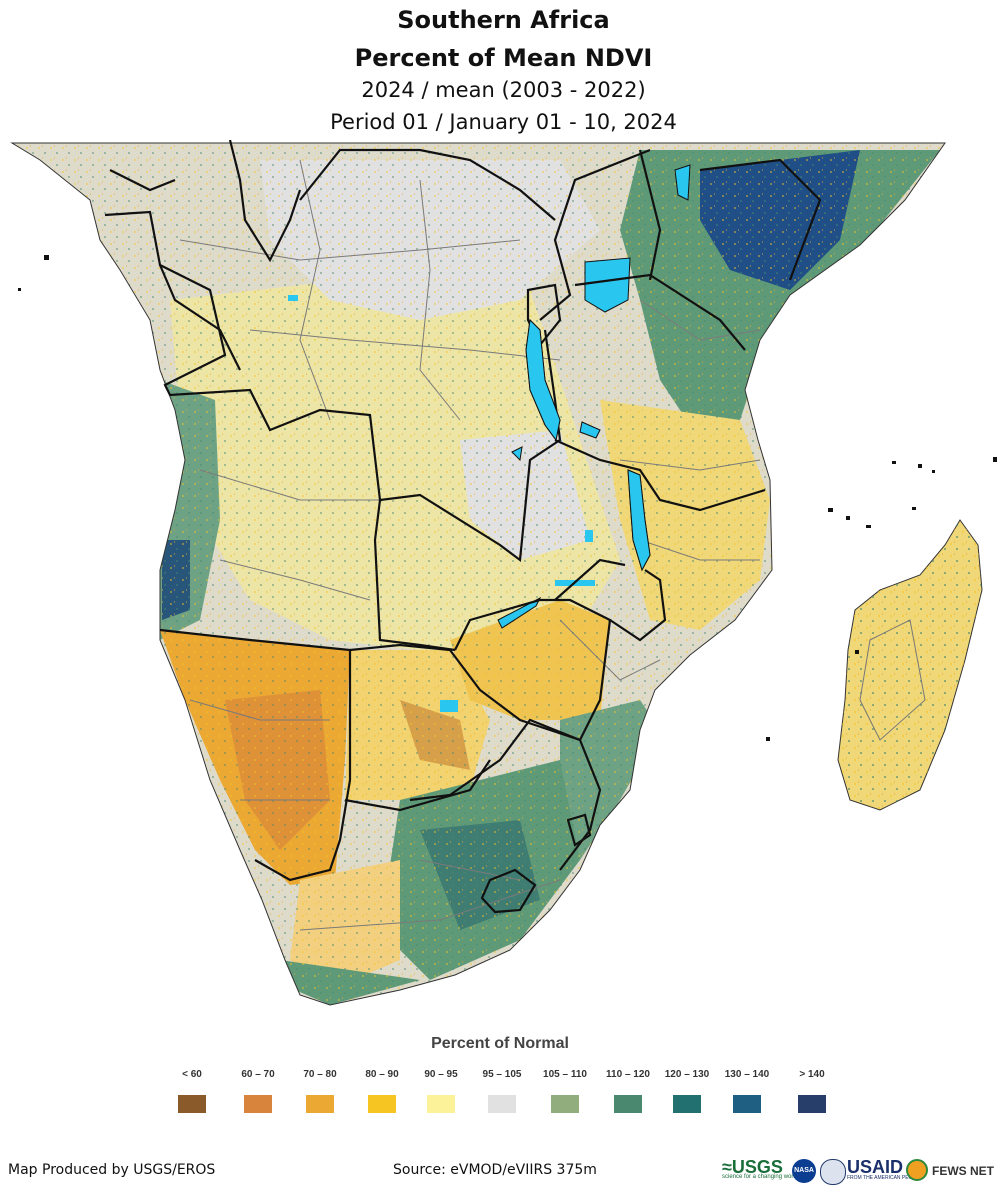 This screenshot has height=1195, width=1007. What do you see at coordinates (502, 1091) in the screenshot?
I see `legend-item: 95 – 105` at bounding box center [502, 1091].